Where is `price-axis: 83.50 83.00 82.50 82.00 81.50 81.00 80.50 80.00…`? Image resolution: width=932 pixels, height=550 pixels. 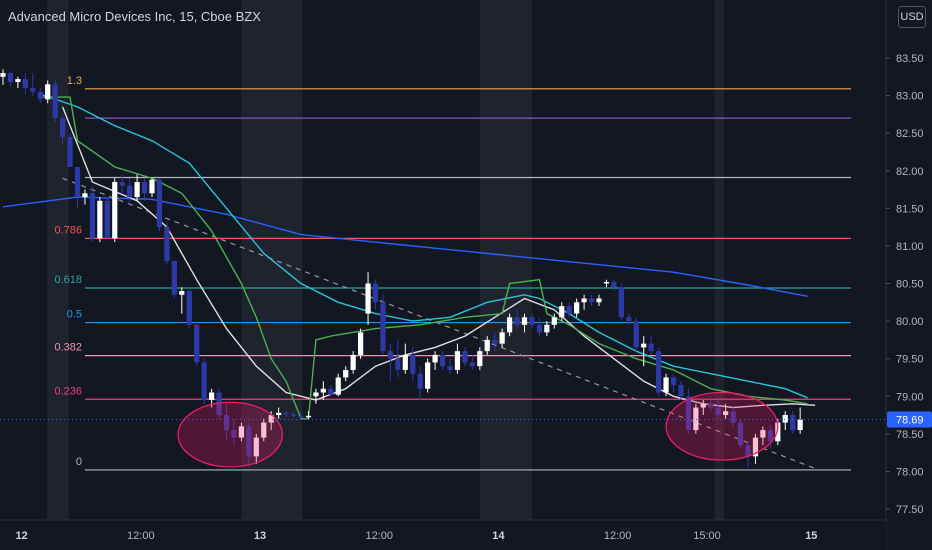
price-axis: 83.50 83.00 82.50 82.00 81.50 81.00 80.50 80.00… is located at coordinates (908, 275).